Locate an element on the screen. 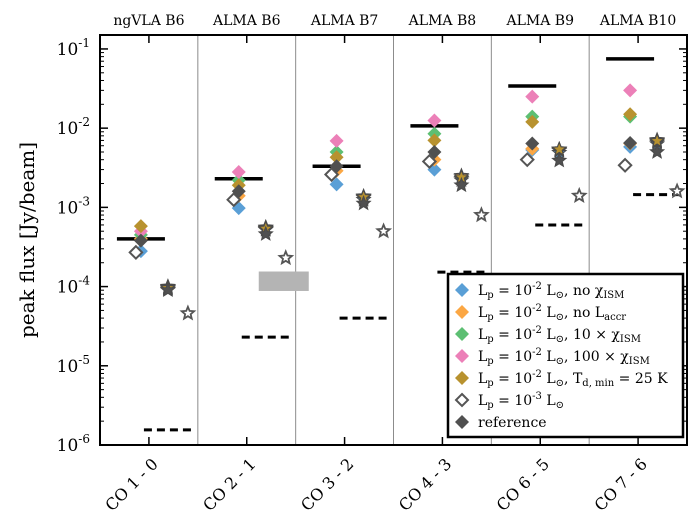  gray-box-layer is located at coordinates (283, 281).